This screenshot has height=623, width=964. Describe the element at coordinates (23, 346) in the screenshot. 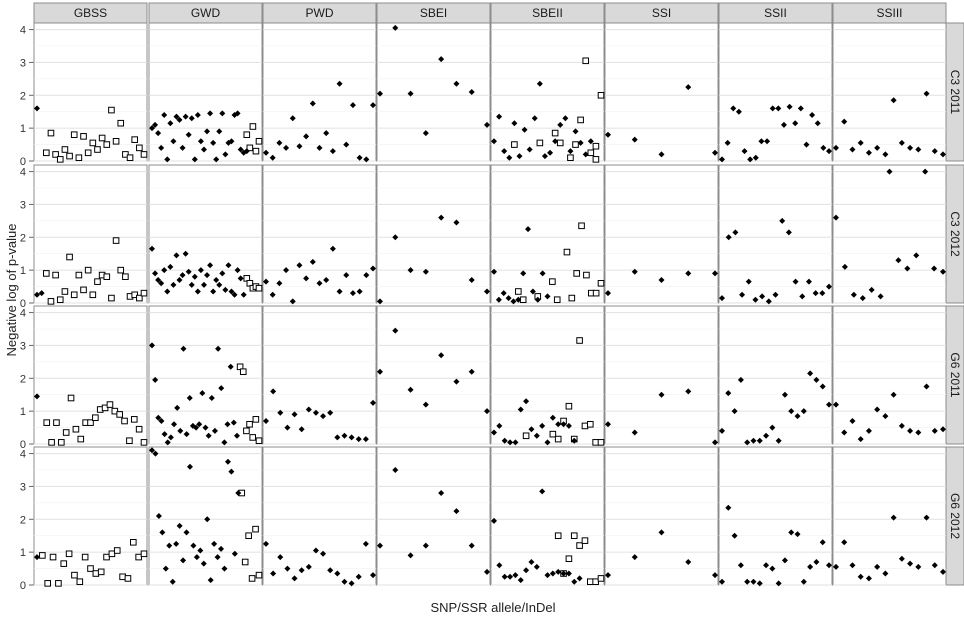

I see `y-tick-label: 3` at that location.